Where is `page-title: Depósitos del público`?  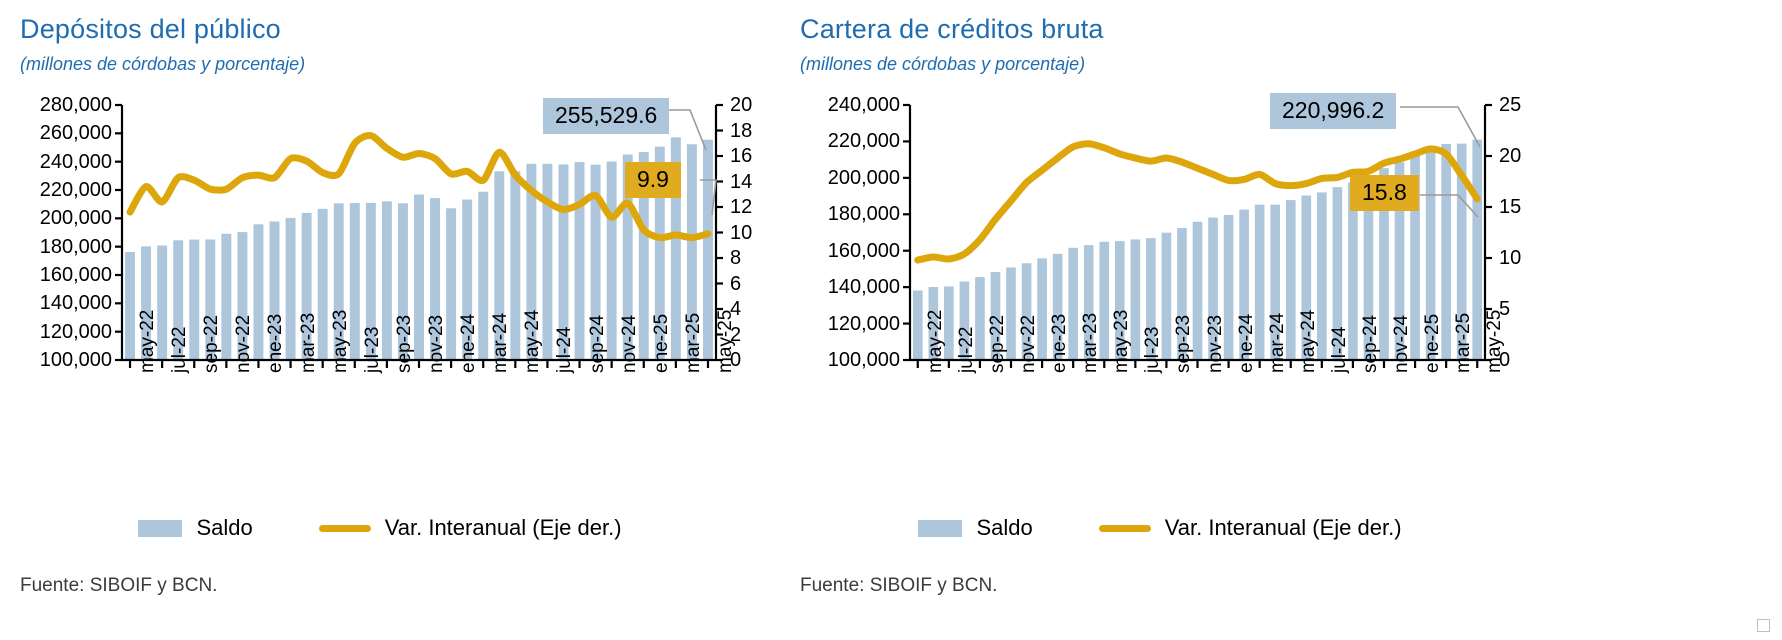 page-title: Depósitos del público is located at coordinates (150, 29).